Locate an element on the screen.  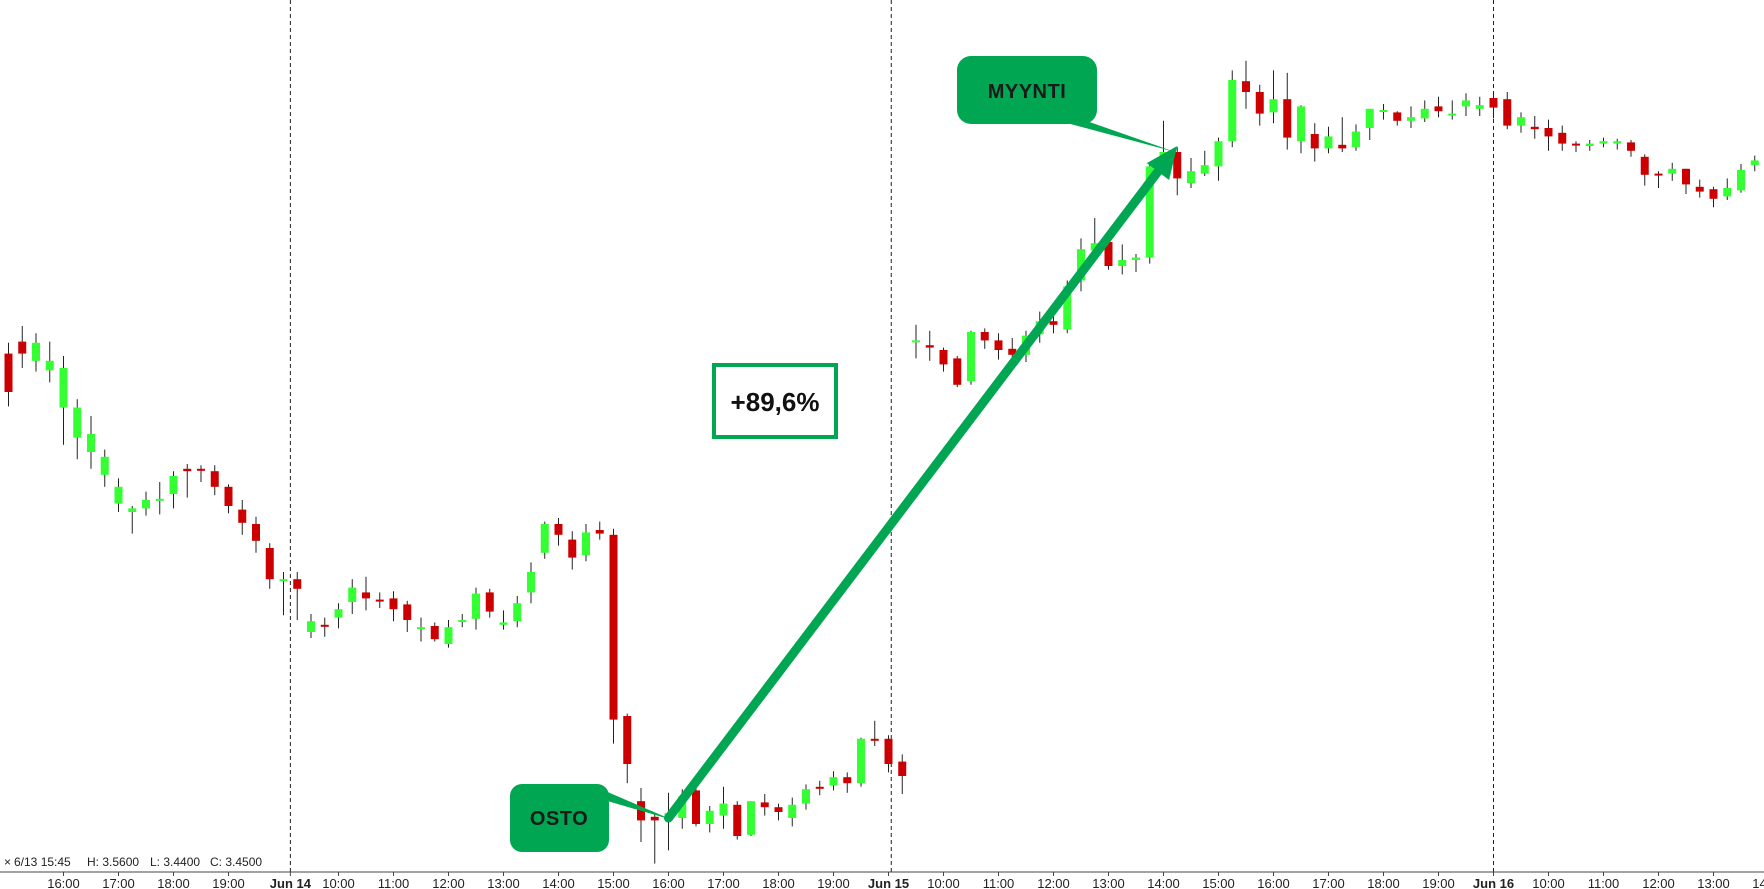
x-tick-label: 11:00 is located at coordinates (1604, 882).